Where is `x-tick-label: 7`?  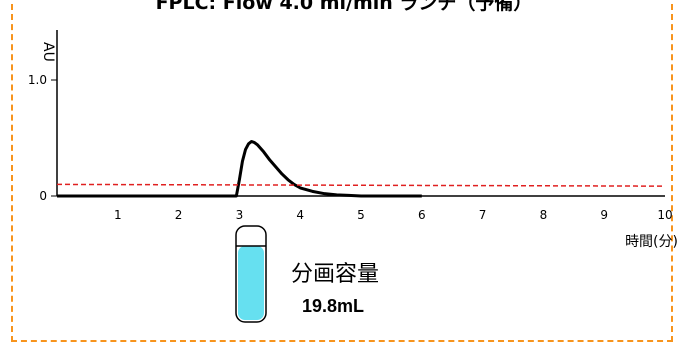 x-tick-label: 7 is located at coordinates (483, 215).